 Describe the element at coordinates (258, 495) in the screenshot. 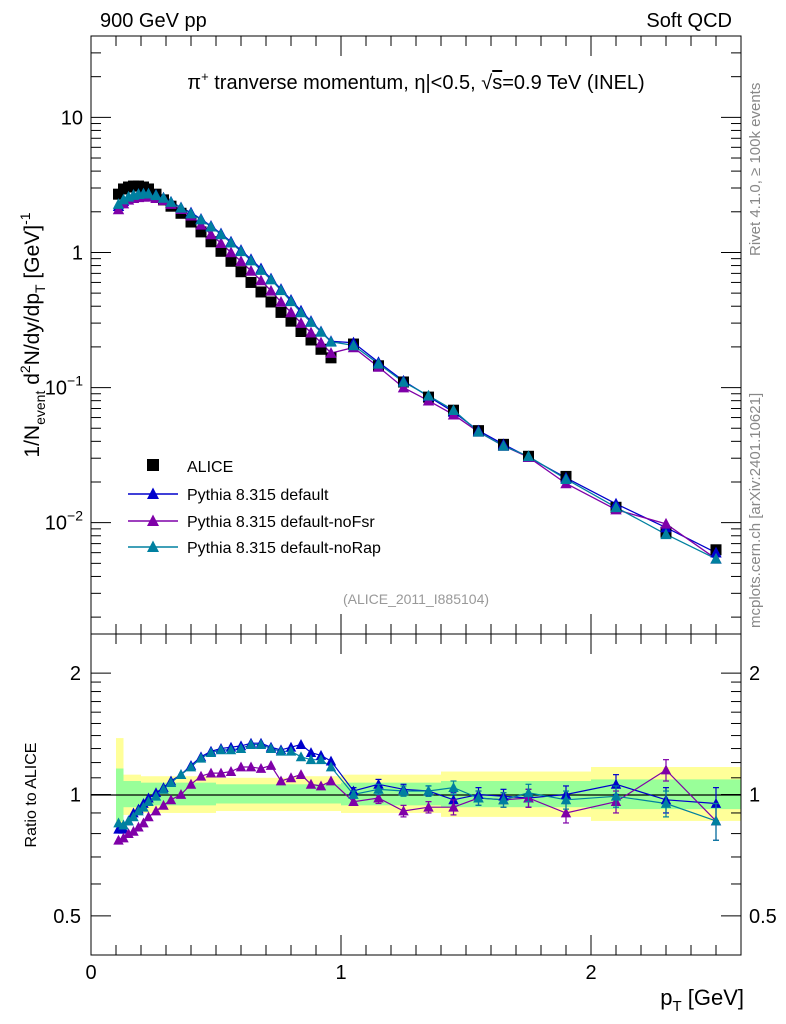

I see `legend-label-default: Pythia 8.315 default` at that location.